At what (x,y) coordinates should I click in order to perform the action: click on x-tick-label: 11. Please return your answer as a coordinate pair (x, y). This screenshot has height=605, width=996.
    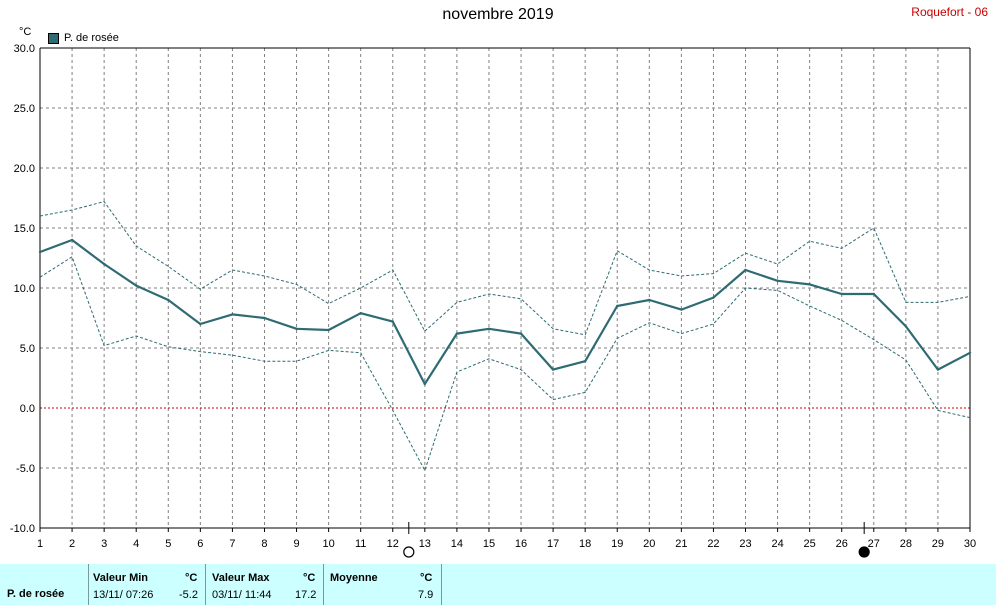
    Looking at the image, I should click on (360, 544).